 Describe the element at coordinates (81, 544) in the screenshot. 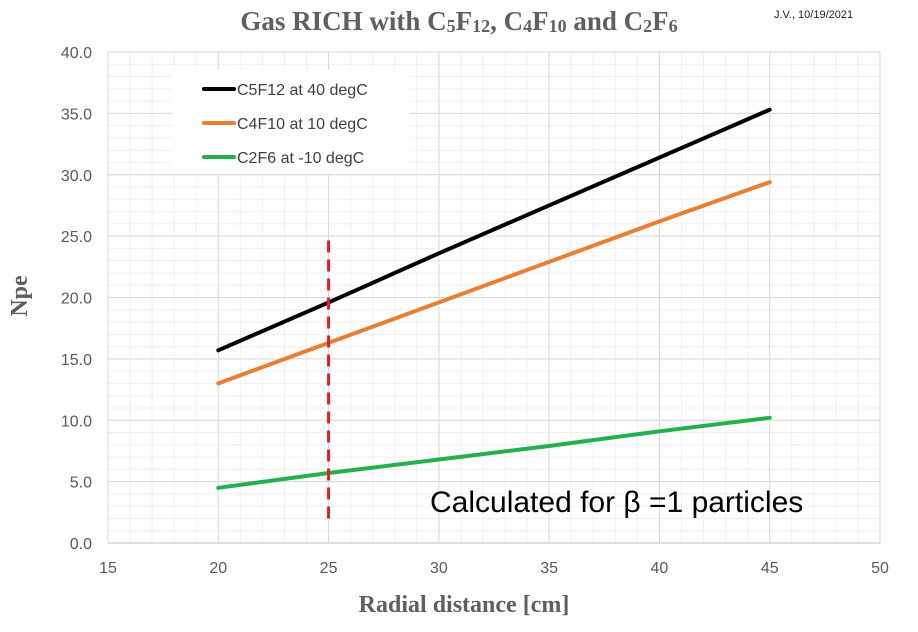

I see `y-tick-label: 0.0` at that location.